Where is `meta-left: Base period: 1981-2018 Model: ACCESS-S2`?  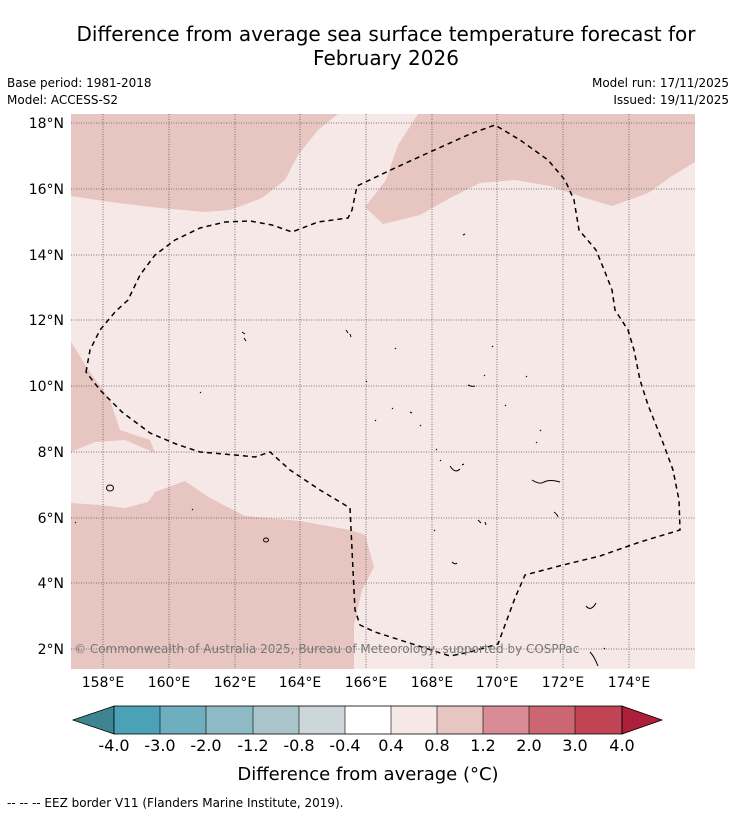 meta-left: Base period: 1981-2018 Model: ACCESS-S2 is located at coordinates (79, 92).